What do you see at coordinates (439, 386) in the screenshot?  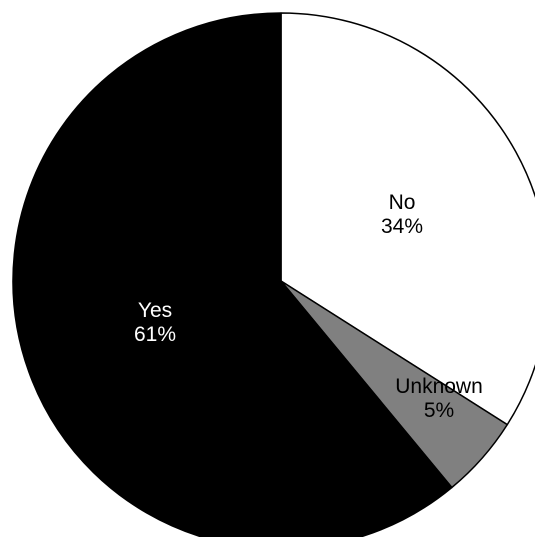 I see `slice-label-unknown: Unknown` at bounding box center [439, 386].